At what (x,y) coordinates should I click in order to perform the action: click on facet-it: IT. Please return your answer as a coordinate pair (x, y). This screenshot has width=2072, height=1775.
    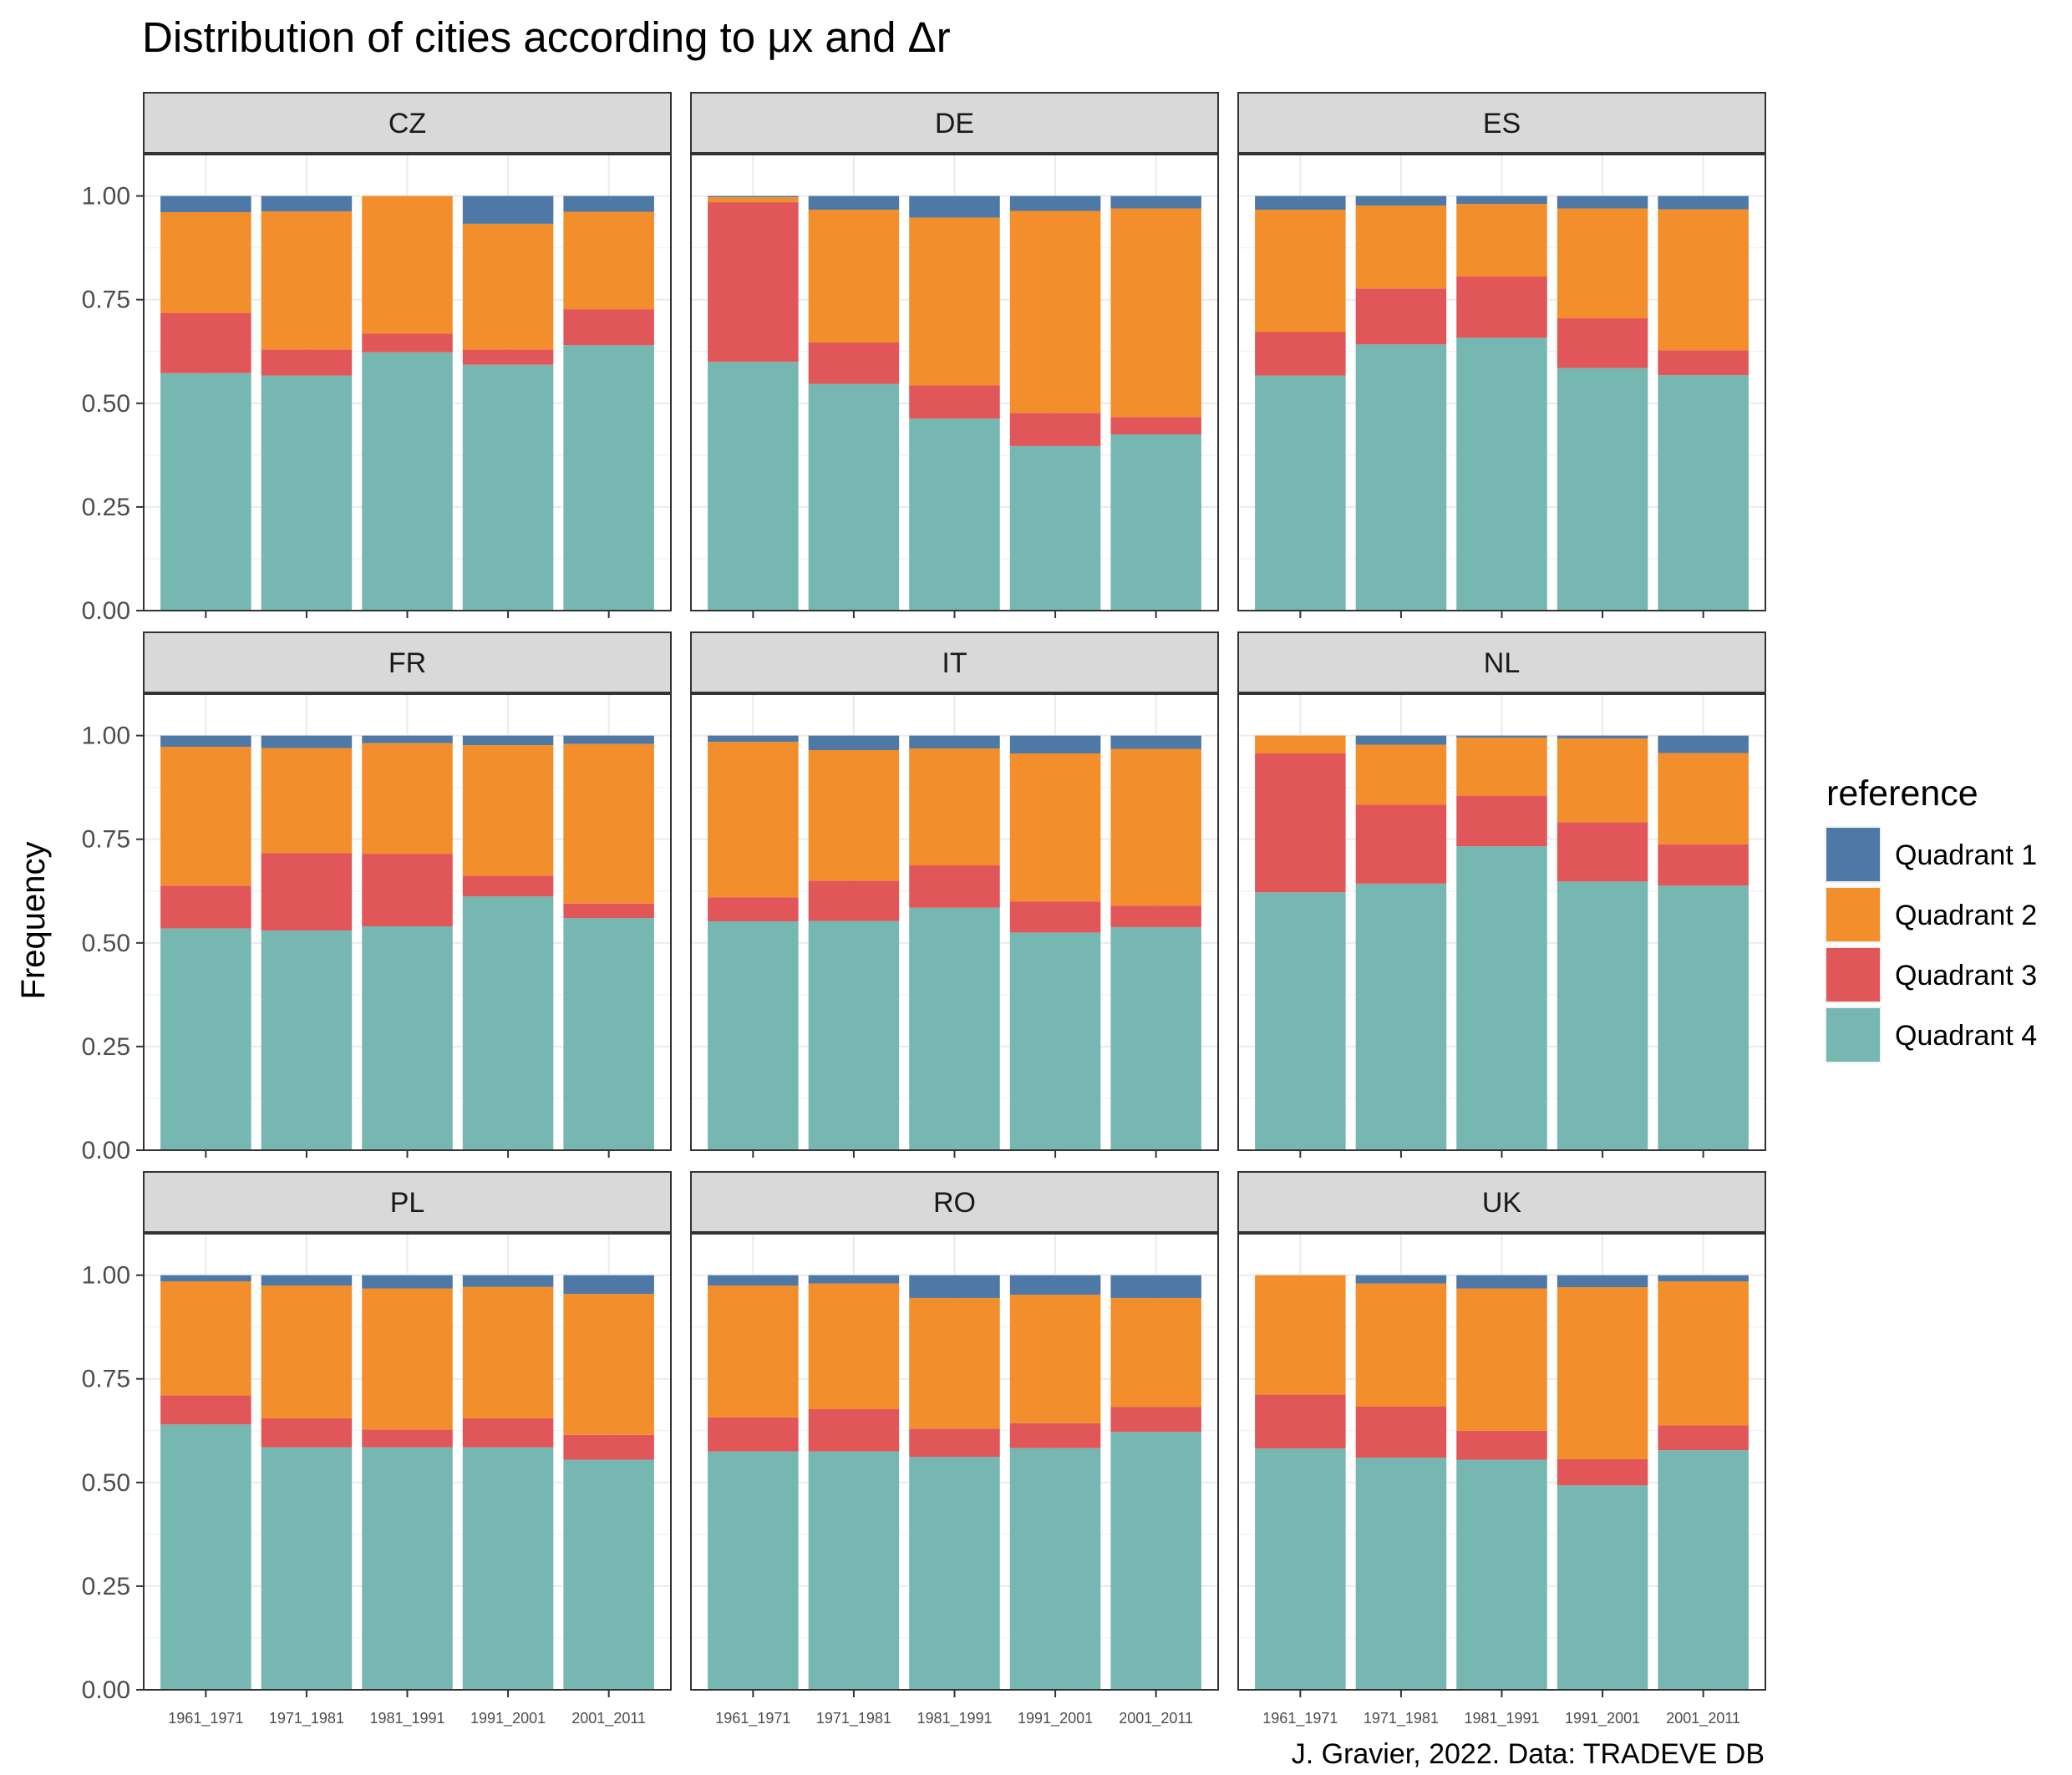
    Looking at the image, I should click on (954, 895).